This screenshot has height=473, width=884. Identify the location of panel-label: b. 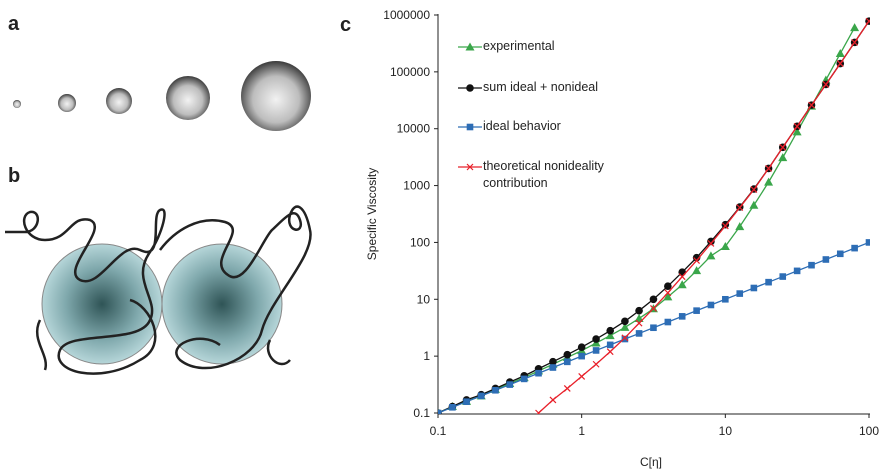
(14, 176).